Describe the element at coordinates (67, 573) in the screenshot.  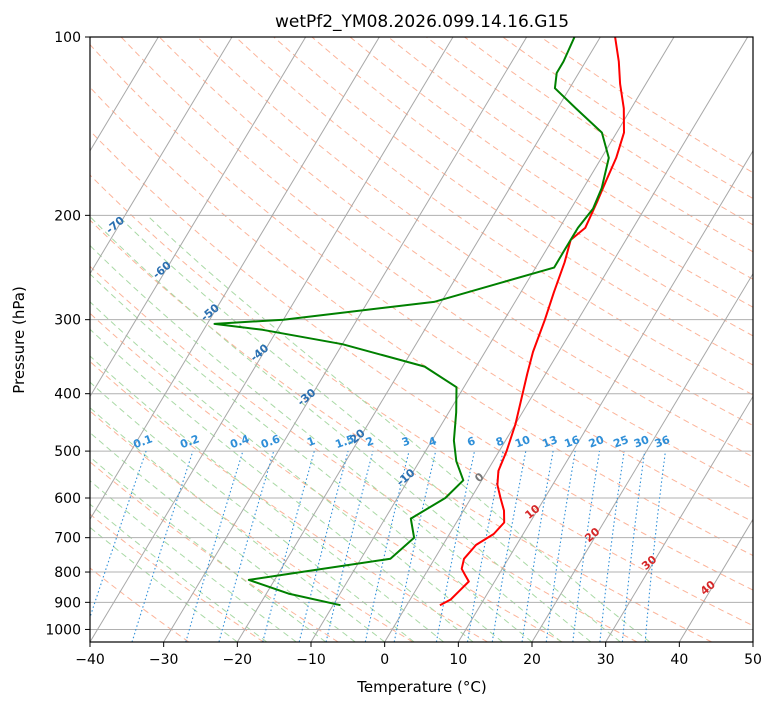
I see `y-tick-label: 800` at that location.